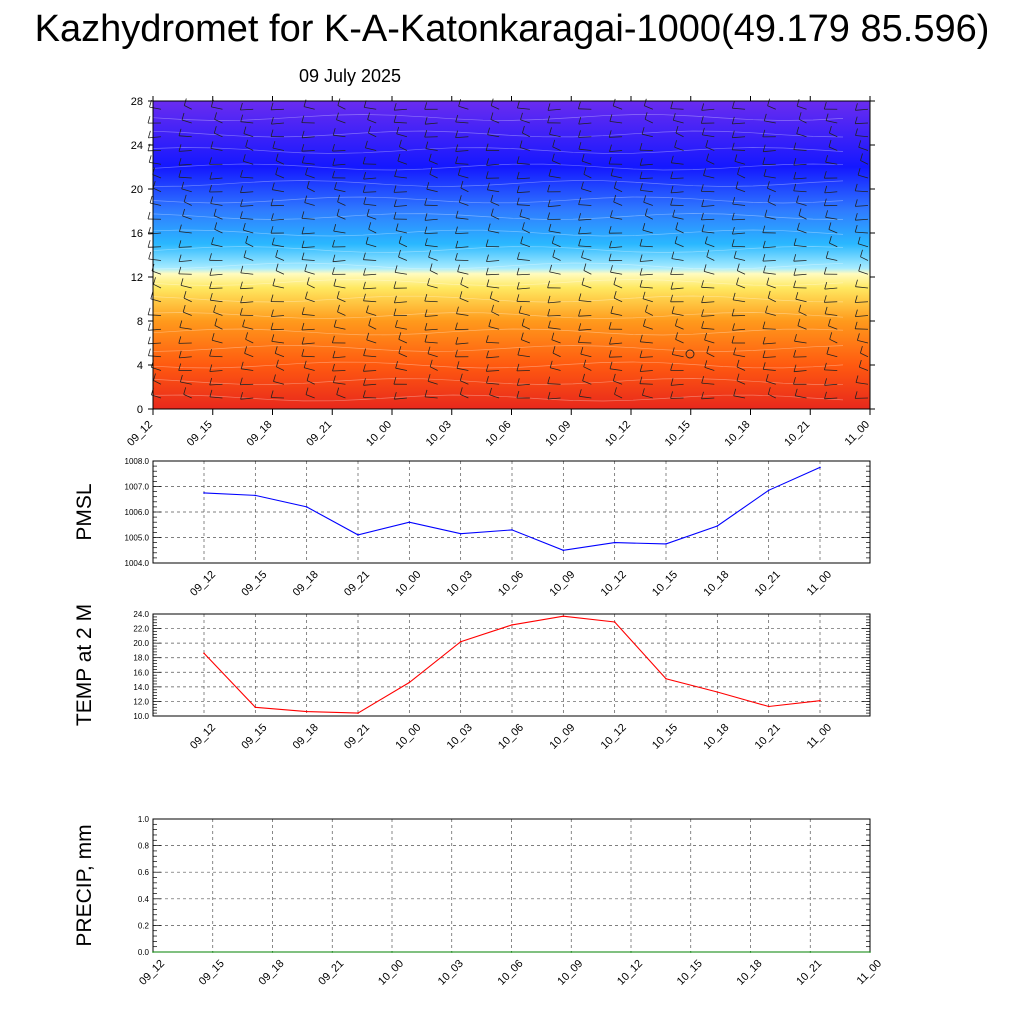 This screenshot has height=1024, width=1024. Describe the element at coordinates (200, 434) in the screenshot. I see `heatmap-xtick-label: 09_15` at that location.